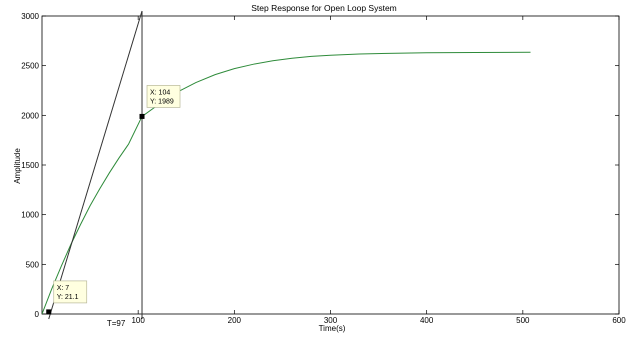  I want to click on y-tick-label: 3000, so click(30, 16).